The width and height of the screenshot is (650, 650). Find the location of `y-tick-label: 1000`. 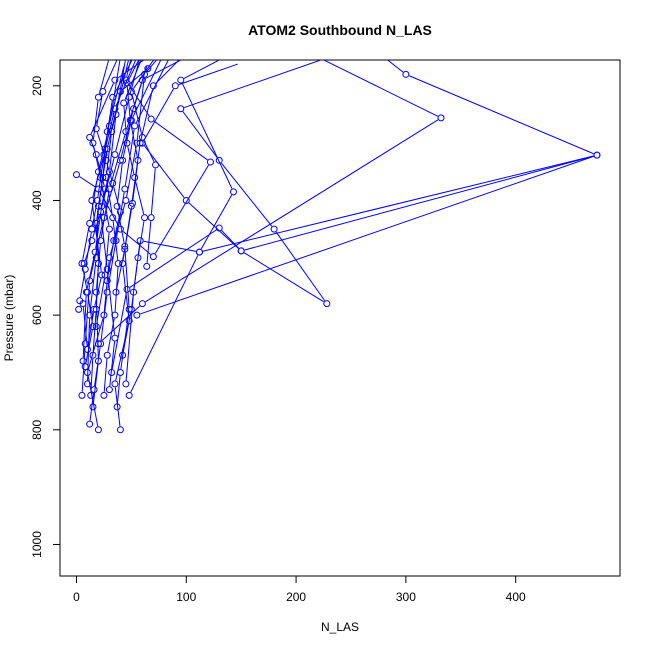

y-tick-label: 1000 is located at coordinates (37, 544).